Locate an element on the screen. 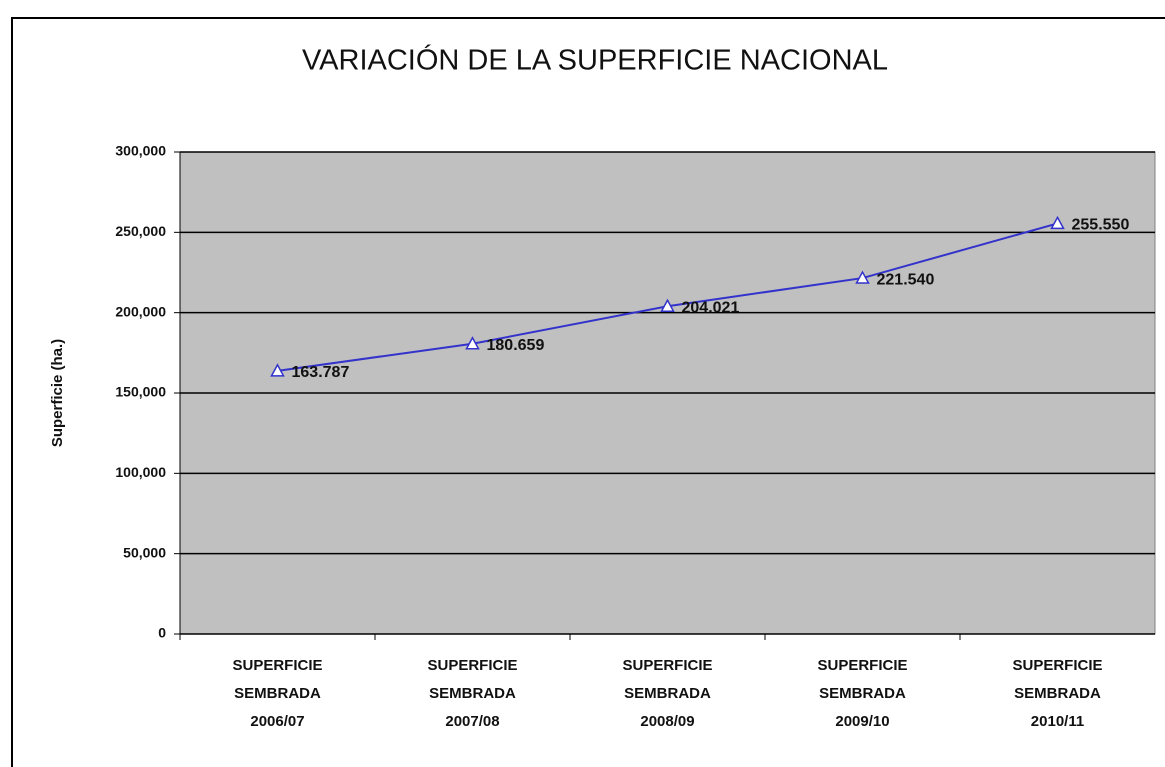  y-tick-label: 200,000 is located at coordinates (140, 311).